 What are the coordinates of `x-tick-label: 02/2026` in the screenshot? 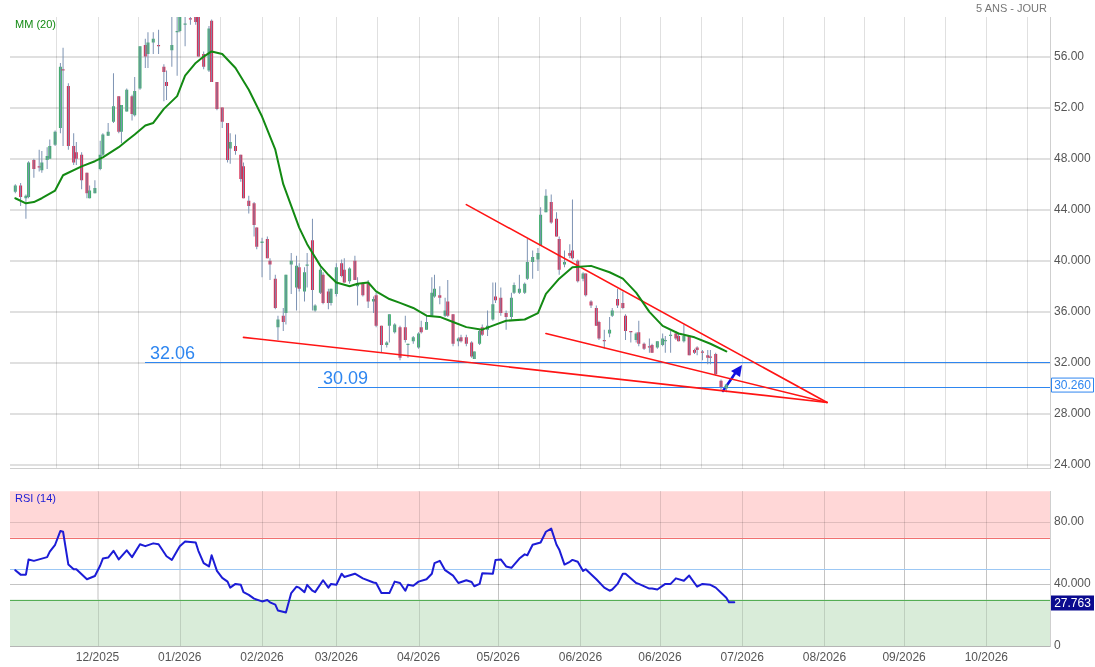 It's located at (262, 656).